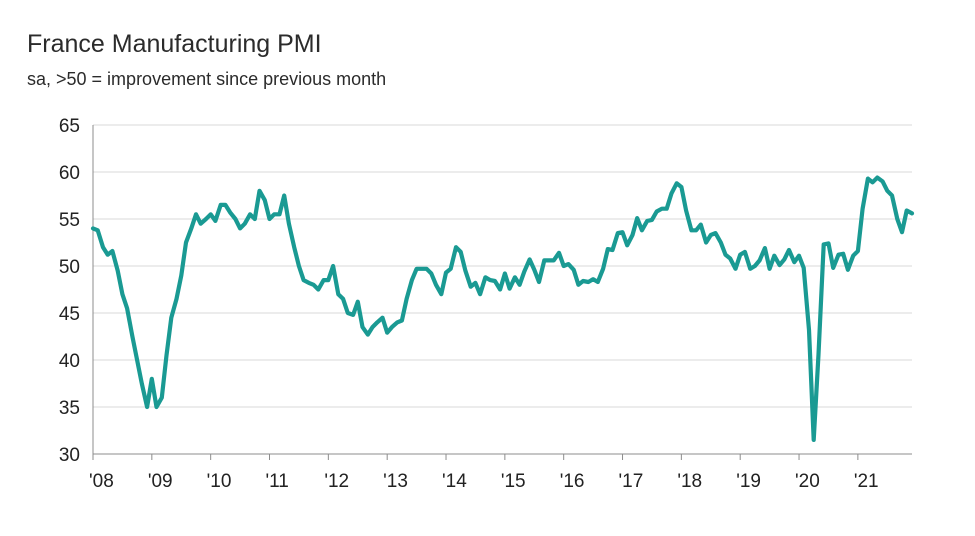  I want to click on y-axis: 30 35 40 45 50 55 60 65, so click(76, 291).